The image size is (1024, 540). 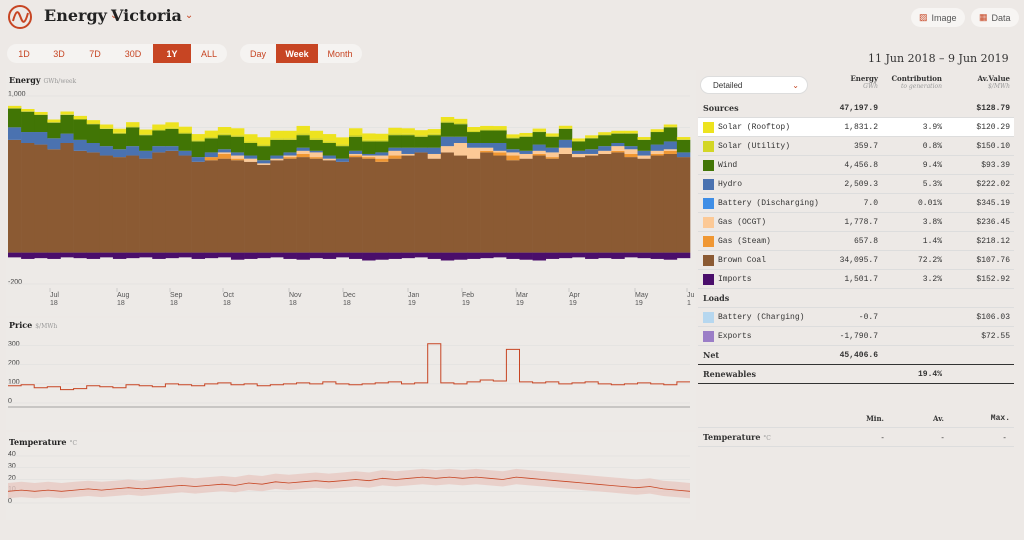 I want to click on price-y-tick: 100, so click(x=14, y=382).